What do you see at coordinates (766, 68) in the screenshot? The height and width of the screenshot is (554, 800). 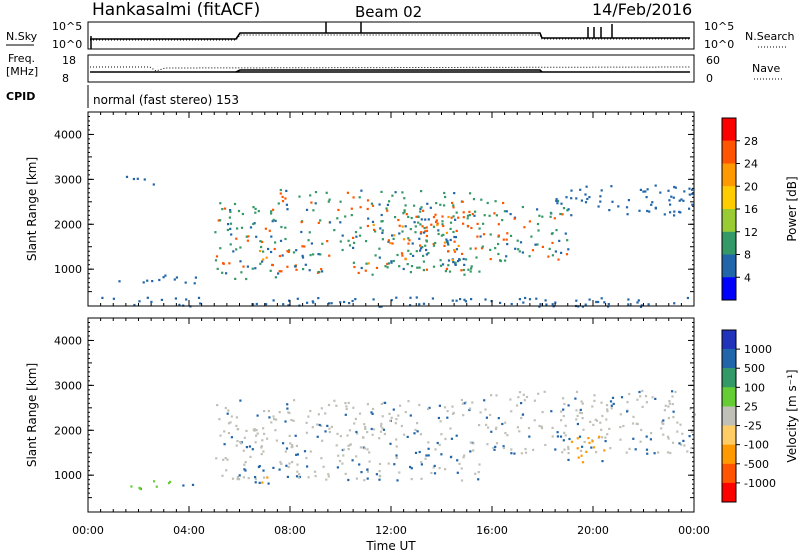 I see `nave-label: Nave` at bounding box center [766, 68].